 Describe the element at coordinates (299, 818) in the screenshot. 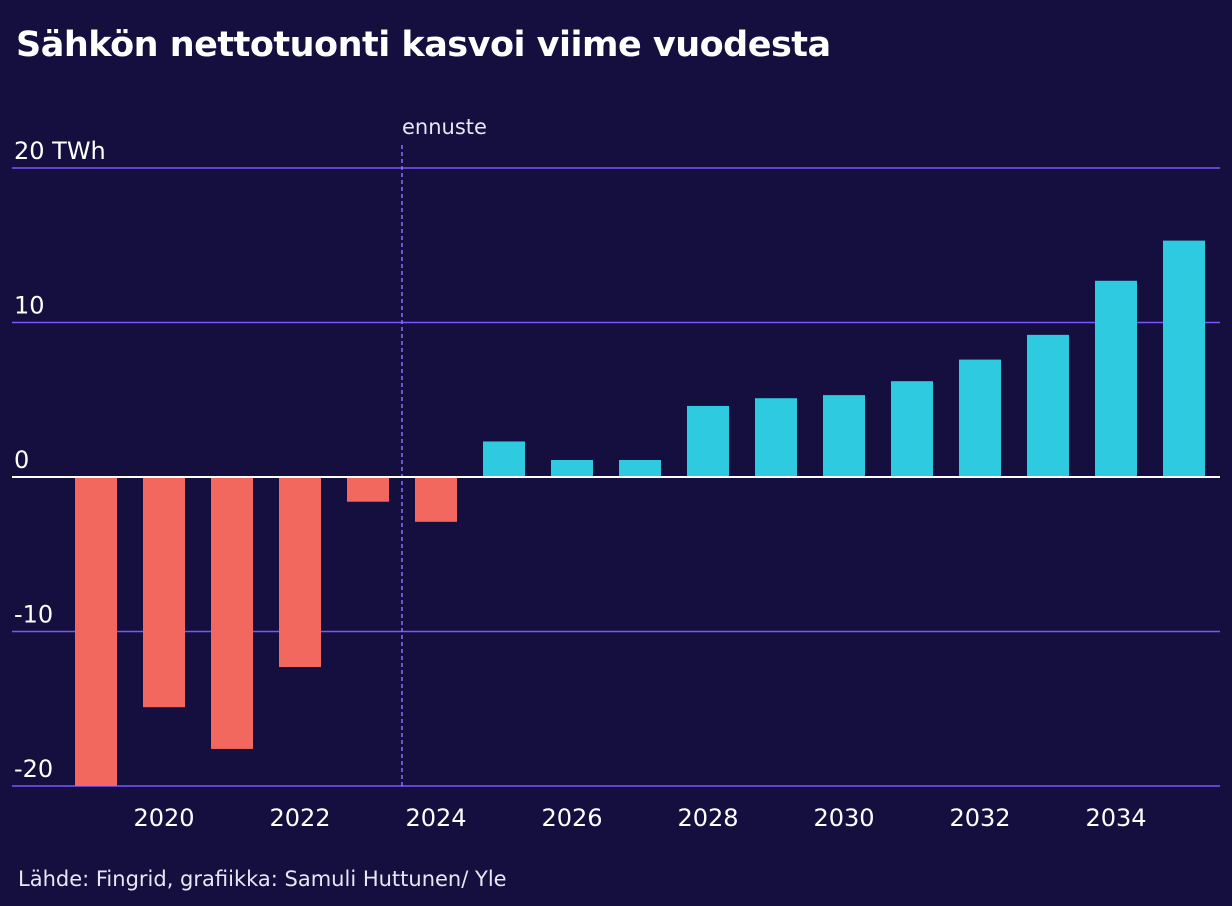

I see `x-tick-label: 2022` at that location.